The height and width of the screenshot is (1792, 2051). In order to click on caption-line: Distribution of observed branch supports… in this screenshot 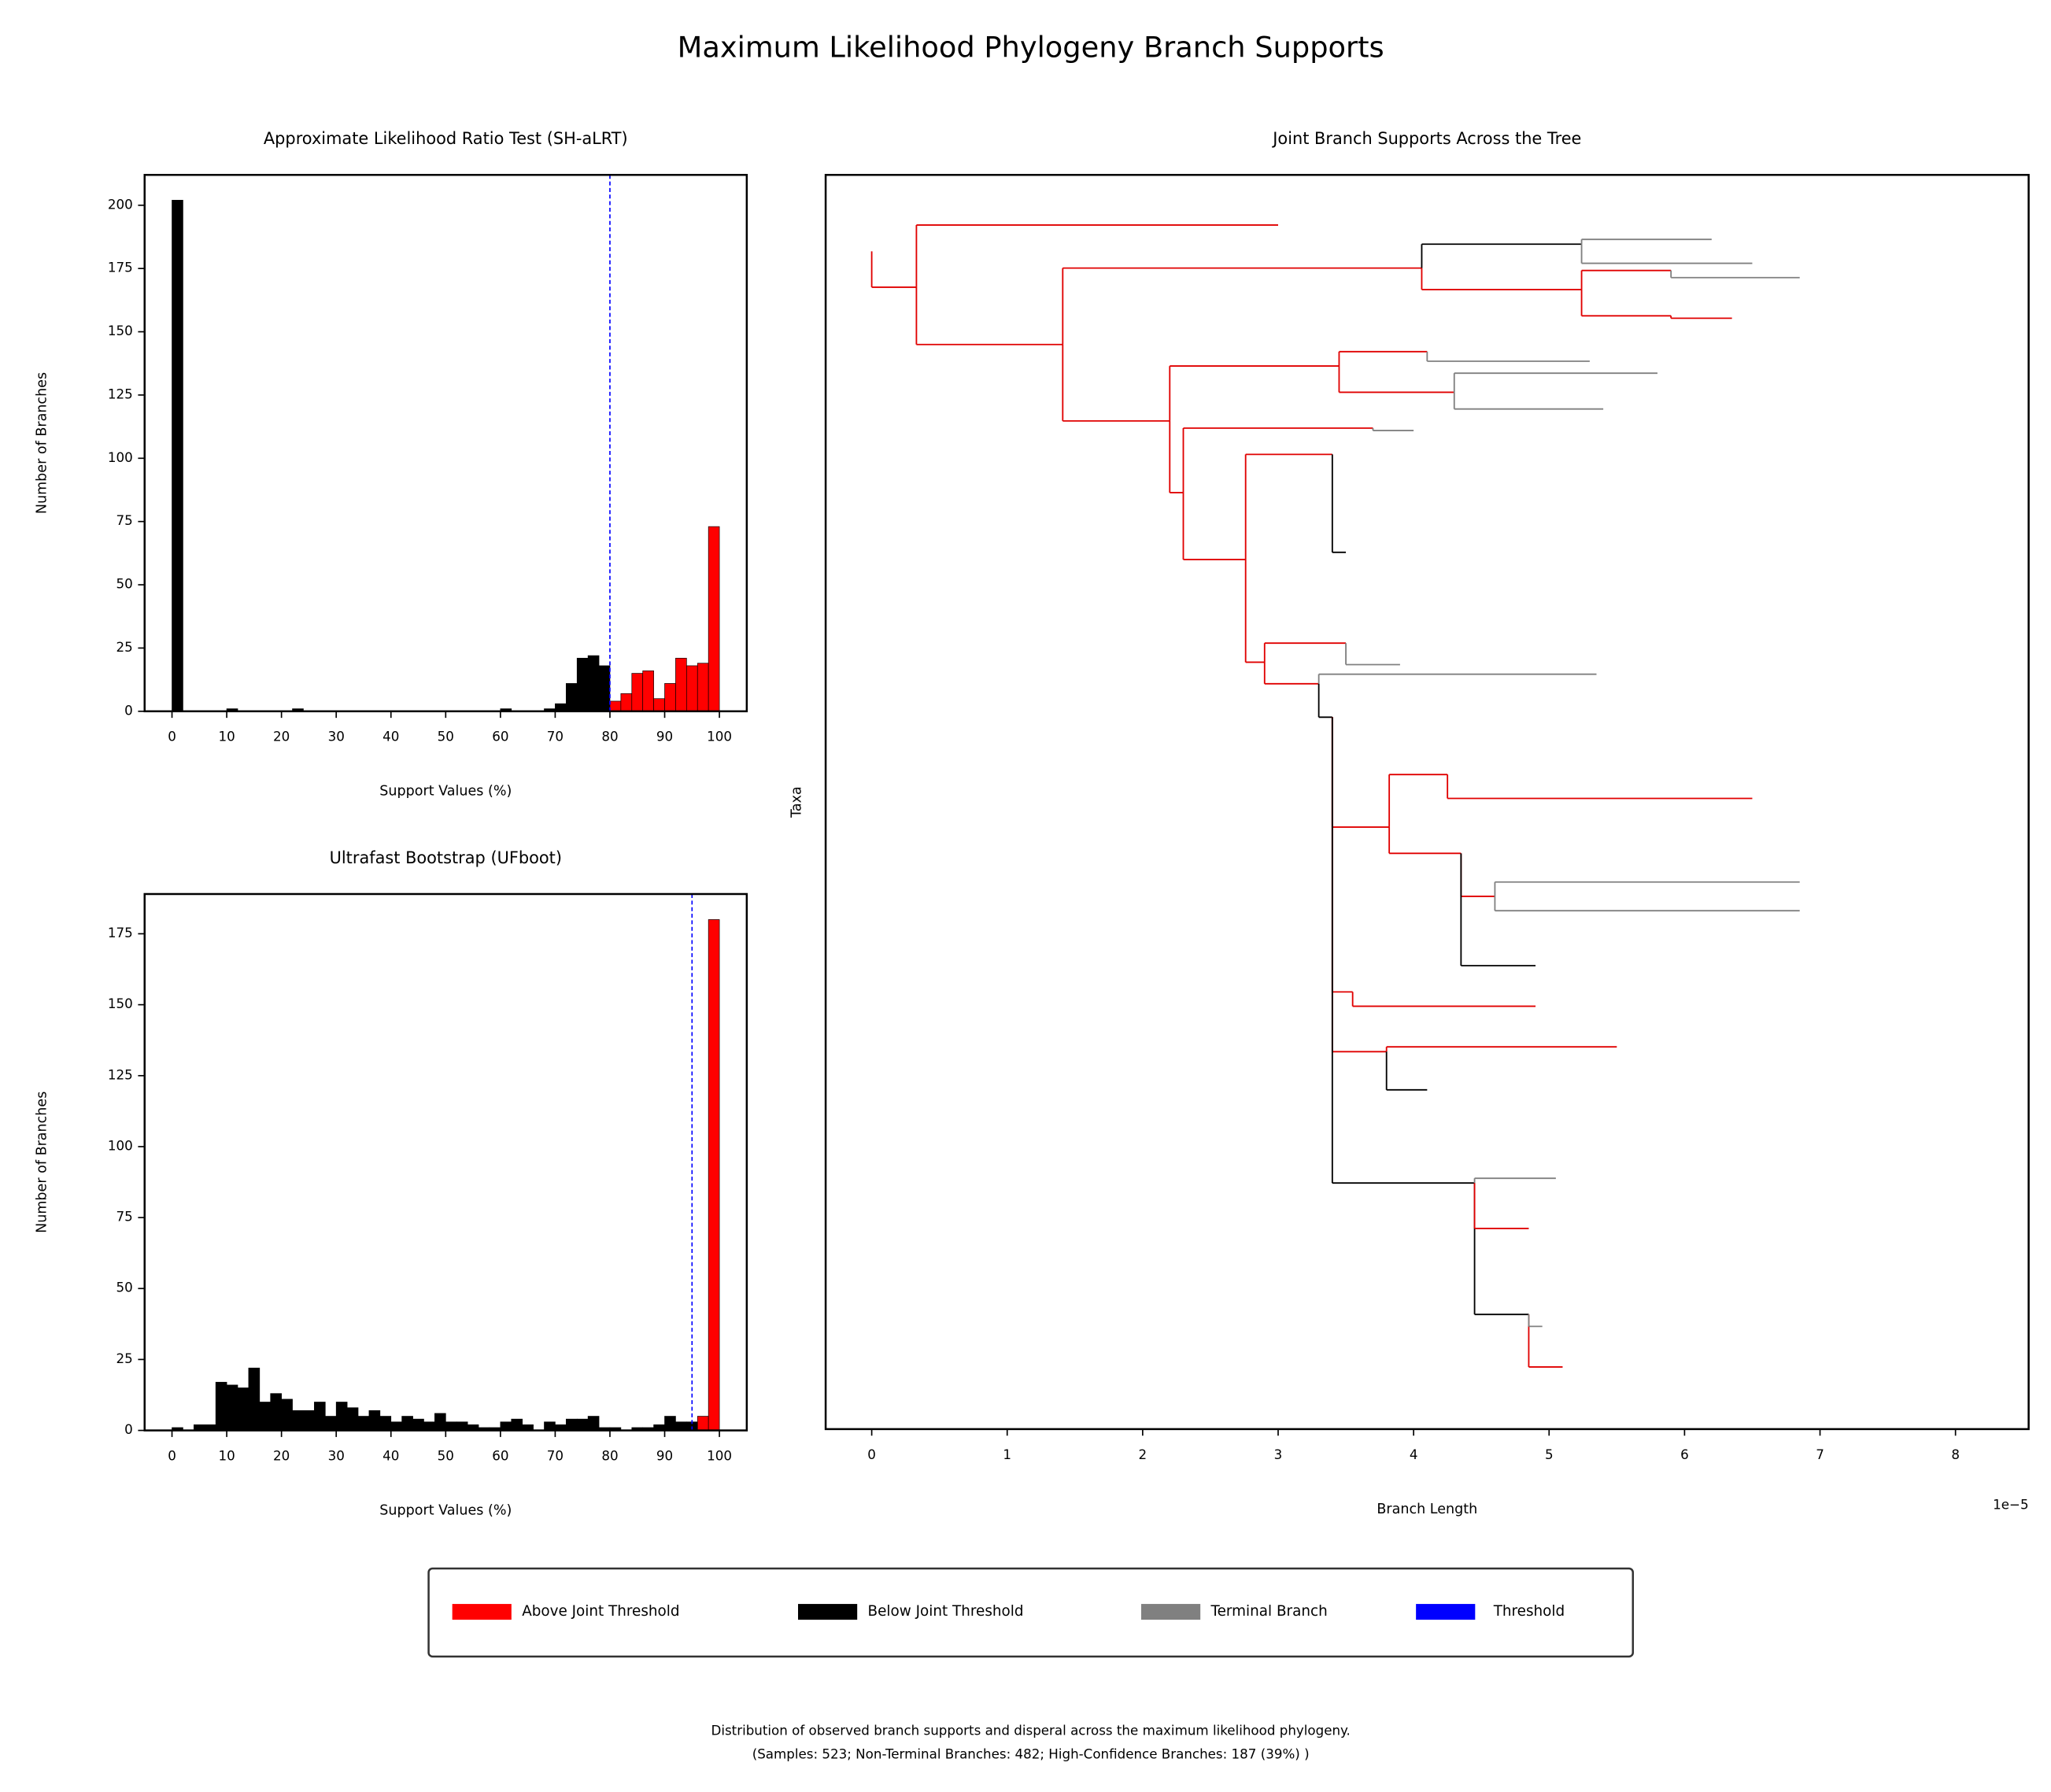, I will do `click(1030, 1730)`.